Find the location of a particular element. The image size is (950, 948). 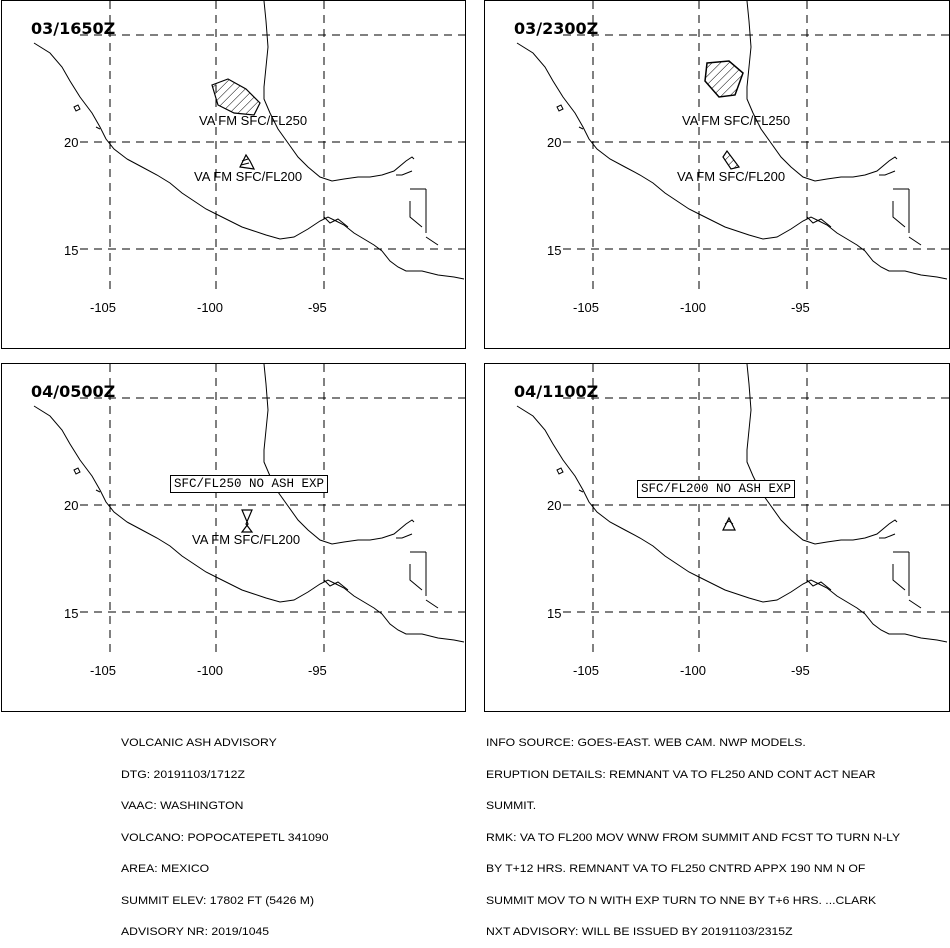

advisory-line: VOLCANO: POPOCATEPETL 341090 is located at coordinates (225, 837).